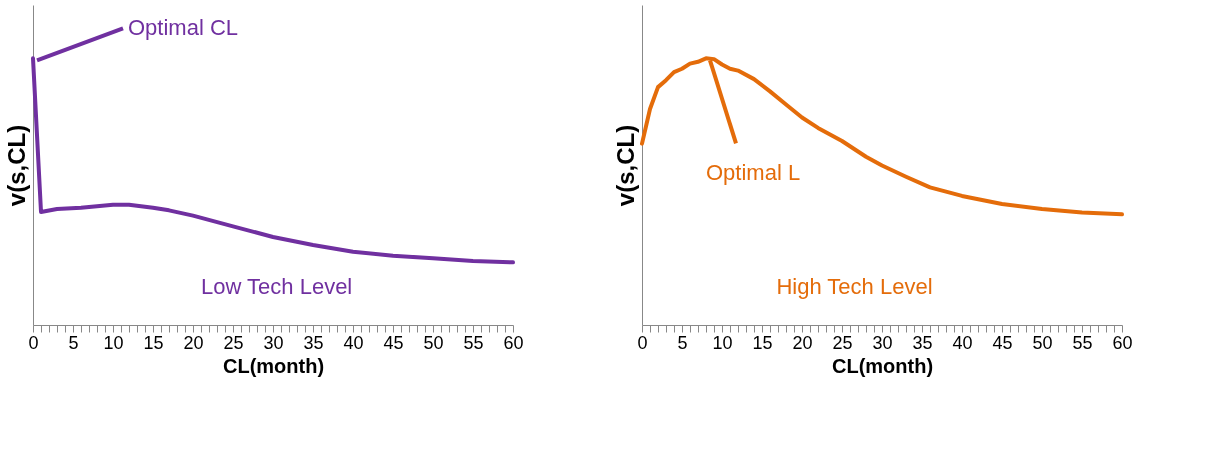 This screenshot has height=454, width=1225. I want to click on annotation: Low Tech Level, so click(277, 286).